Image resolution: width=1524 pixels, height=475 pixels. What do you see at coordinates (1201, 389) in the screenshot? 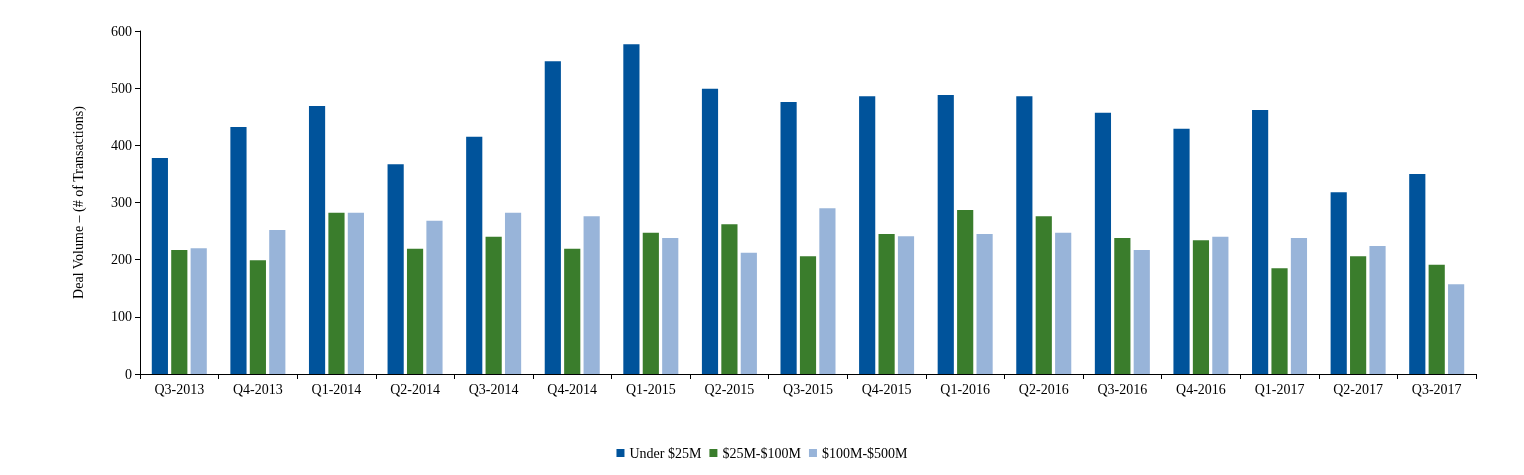
I see `x-tick-label: Q4-2016` at bounding box center [1201, 389].